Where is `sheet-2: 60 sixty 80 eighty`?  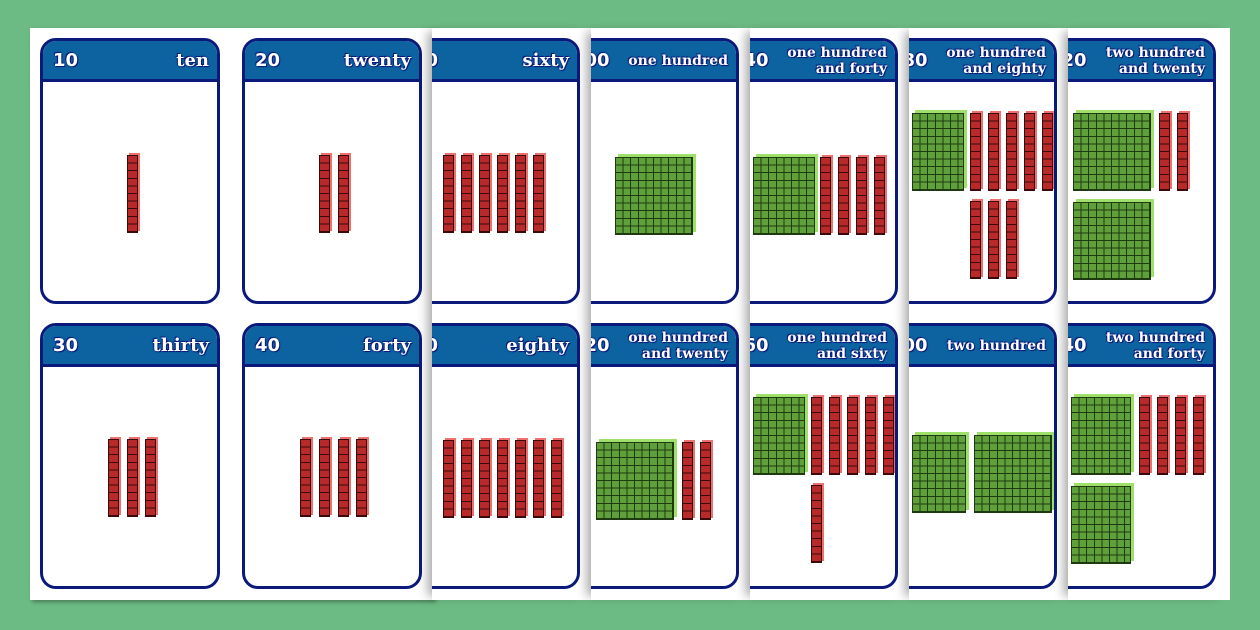 sheet-2: 60 sixty 80 eighty is located at coordinates (512, 314).